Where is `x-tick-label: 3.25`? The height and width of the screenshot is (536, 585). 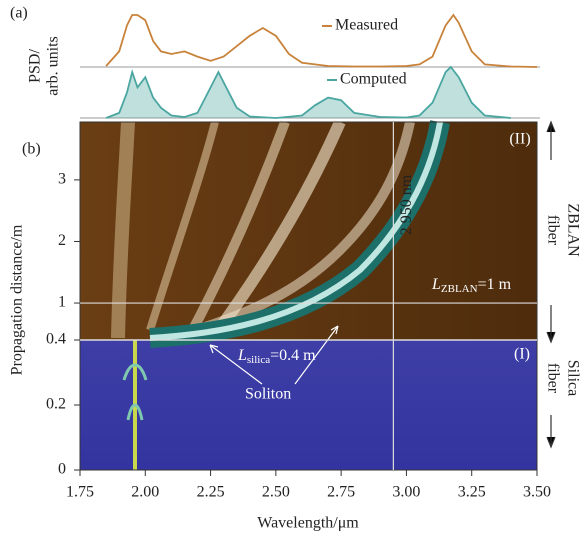
x-tick-label: 3.25 is located at coordinates (472, 492).